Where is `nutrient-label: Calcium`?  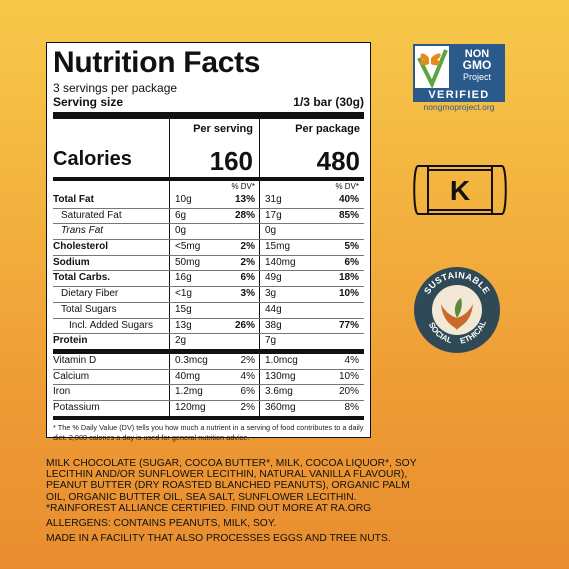
nutrient-label: Calcium is located at coordinates (71, 376).